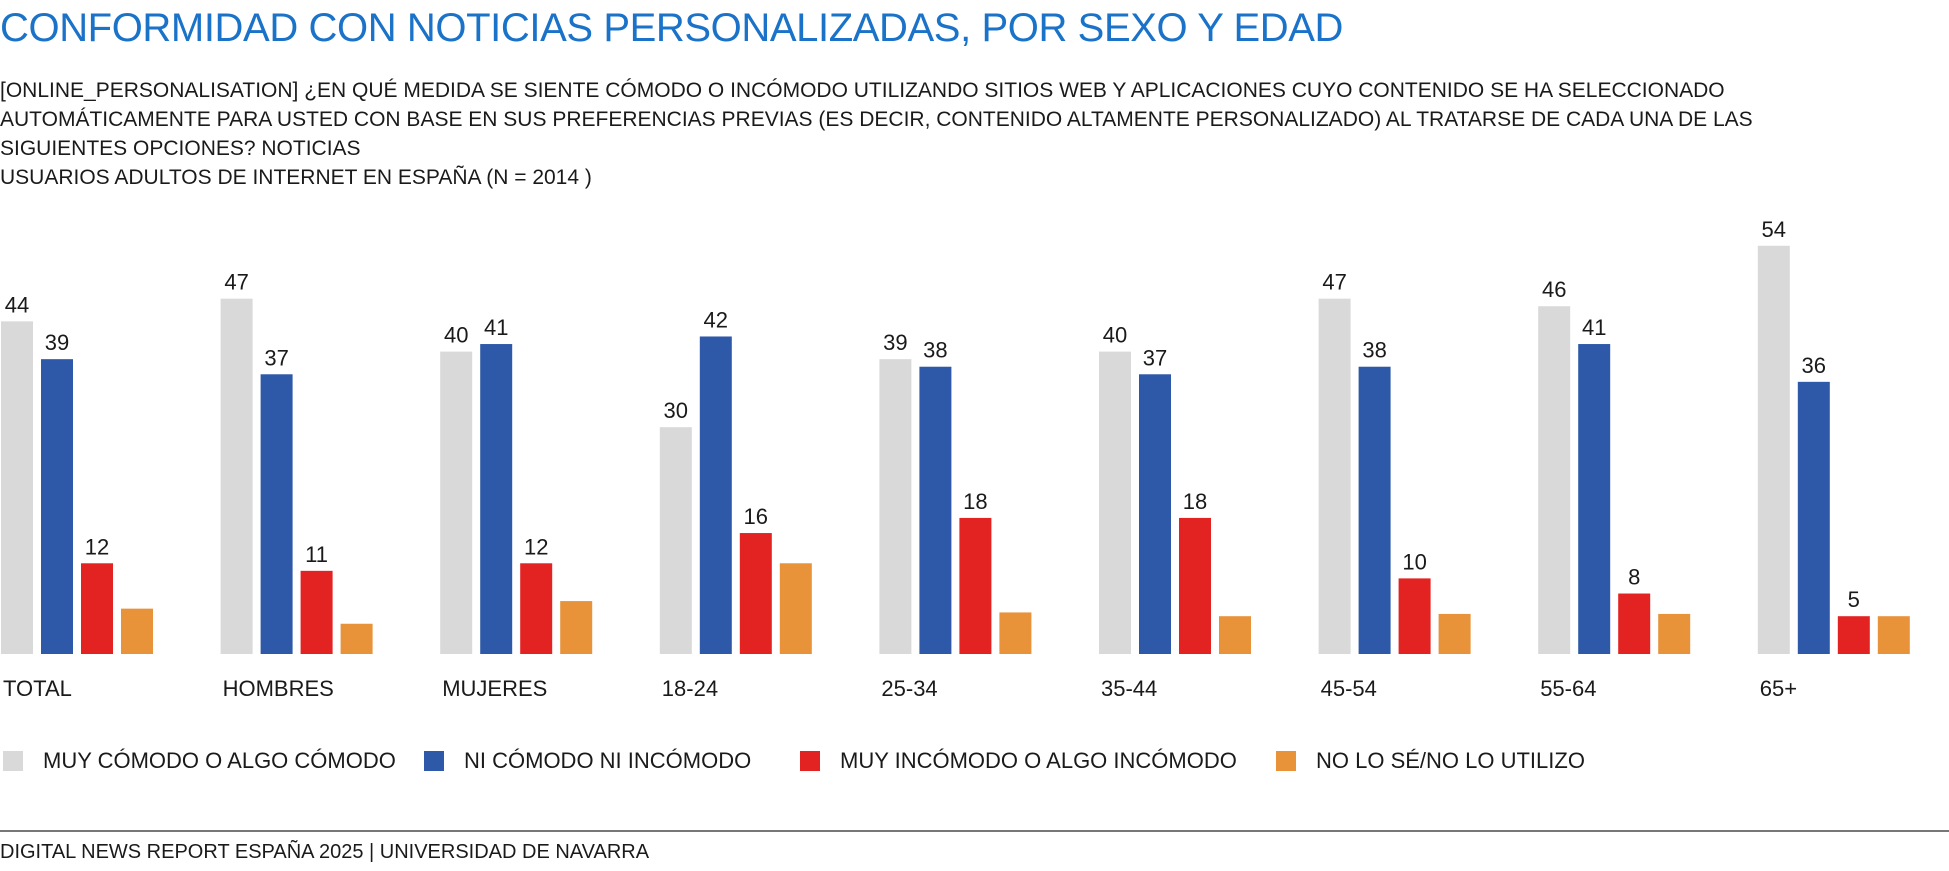 The height and width of the screenshot is (871, 1949). What do you see at coordinates (278, 688) in the screenshot?
I see `category-label: HOMBRES` at bounding box center [278, 688].